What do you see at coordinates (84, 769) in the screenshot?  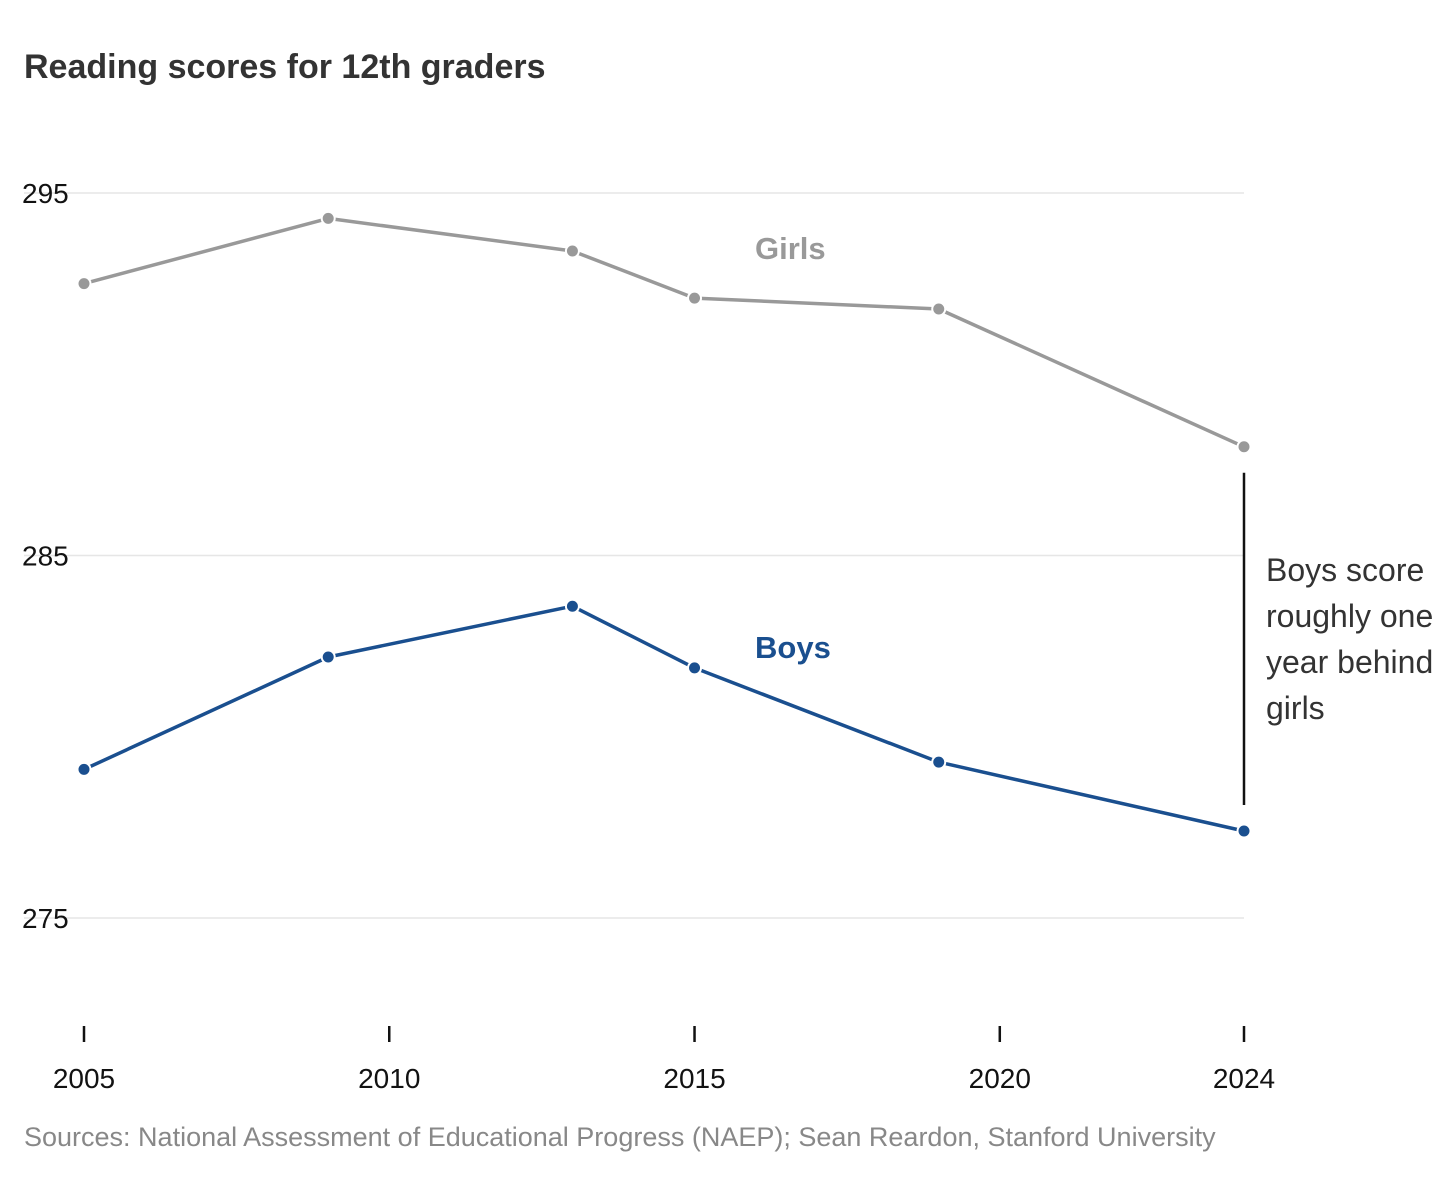 I see `point-boys-2005` at bounding box center [84, 769].